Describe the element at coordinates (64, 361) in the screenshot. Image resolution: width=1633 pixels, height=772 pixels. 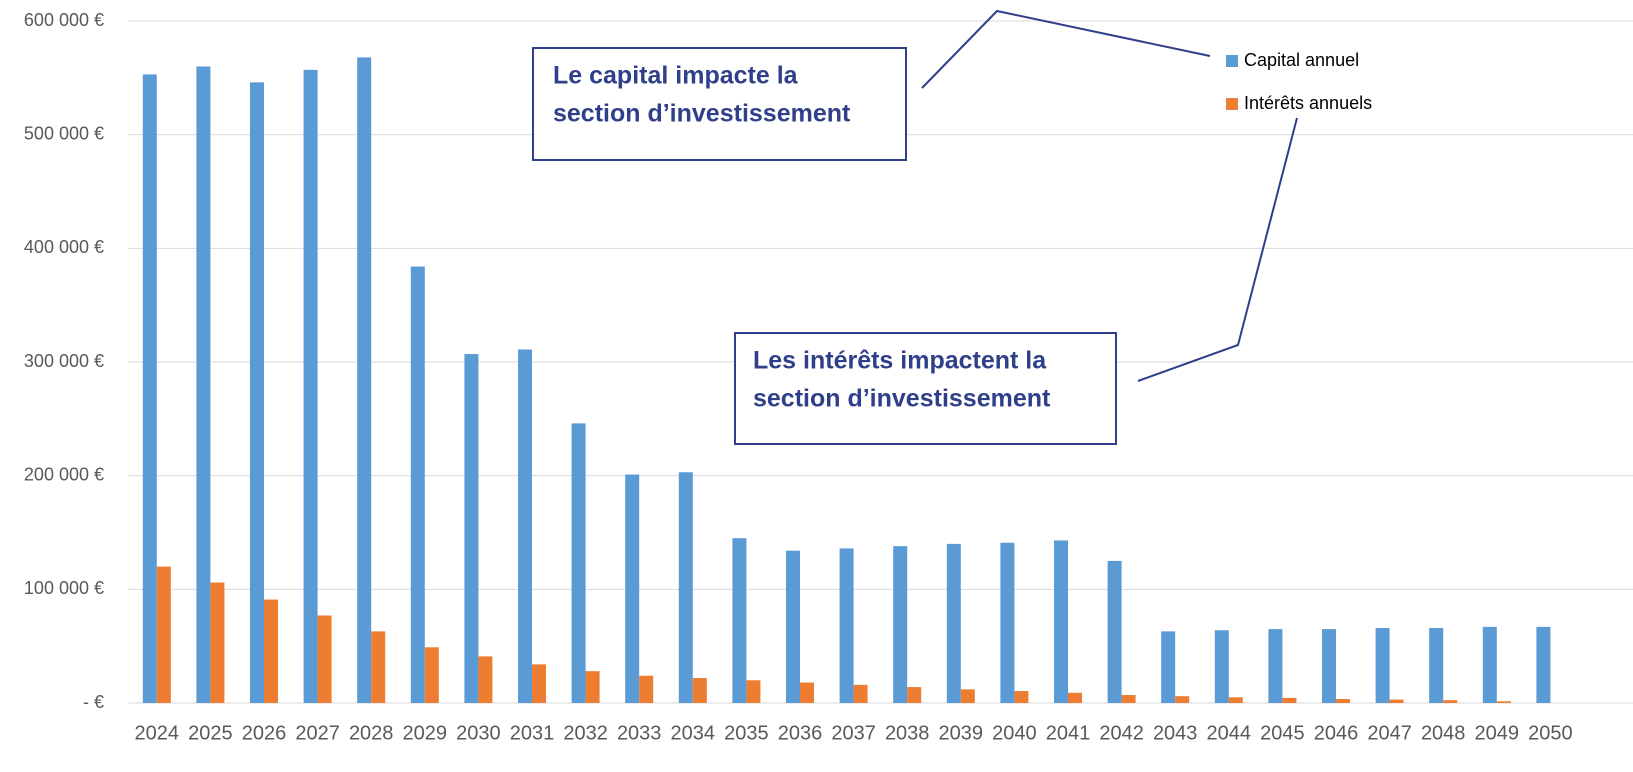
I see `y-tick-label: 300 000 €` at that location.